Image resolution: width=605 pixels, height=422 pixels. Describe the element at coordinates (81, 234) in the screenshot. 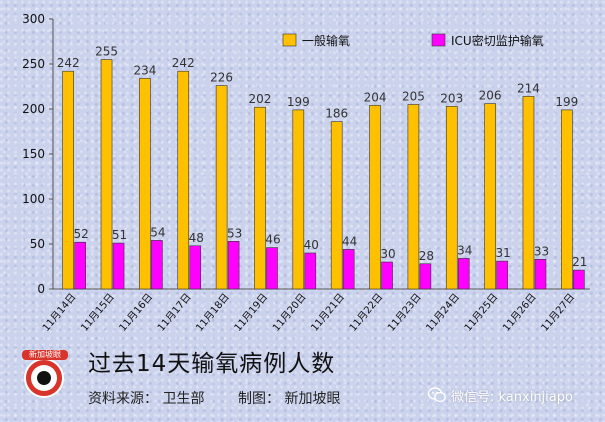

I see `data-label: 52` at that location.